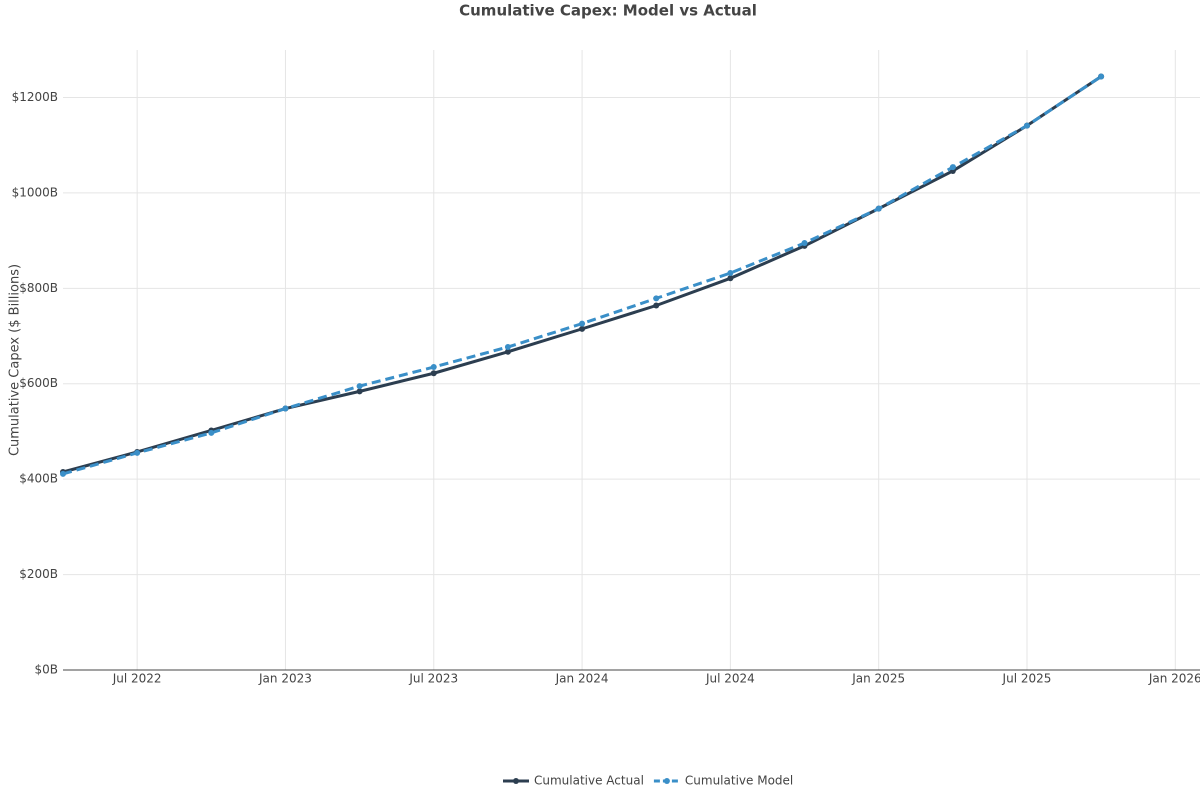 The width and height of the screenshot is (1200, 791). Describe the element at coordinates (46, 670) in the screenshot. I see `y-tick-label: $0B` at that location.